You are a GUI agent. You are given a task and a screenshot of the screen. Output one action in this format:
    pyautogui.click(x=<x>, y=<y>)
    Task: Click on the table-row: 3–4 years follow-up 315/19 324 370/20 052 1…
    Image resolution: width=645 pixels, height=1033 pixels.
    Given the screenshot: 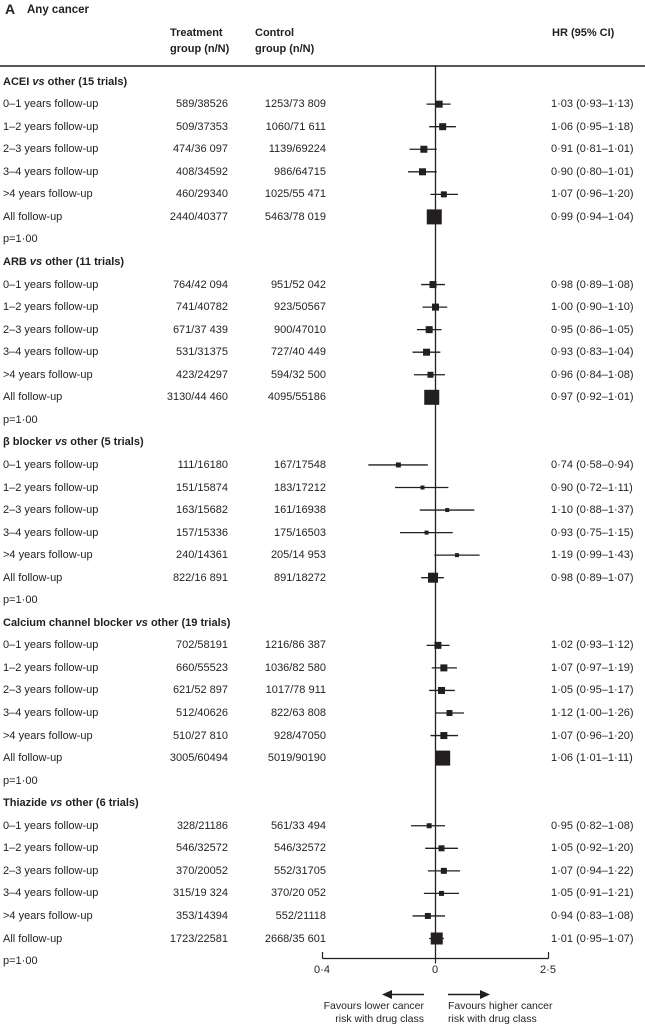 What is the action you would take?
    pyautogui.click(x=322, y=893)
    